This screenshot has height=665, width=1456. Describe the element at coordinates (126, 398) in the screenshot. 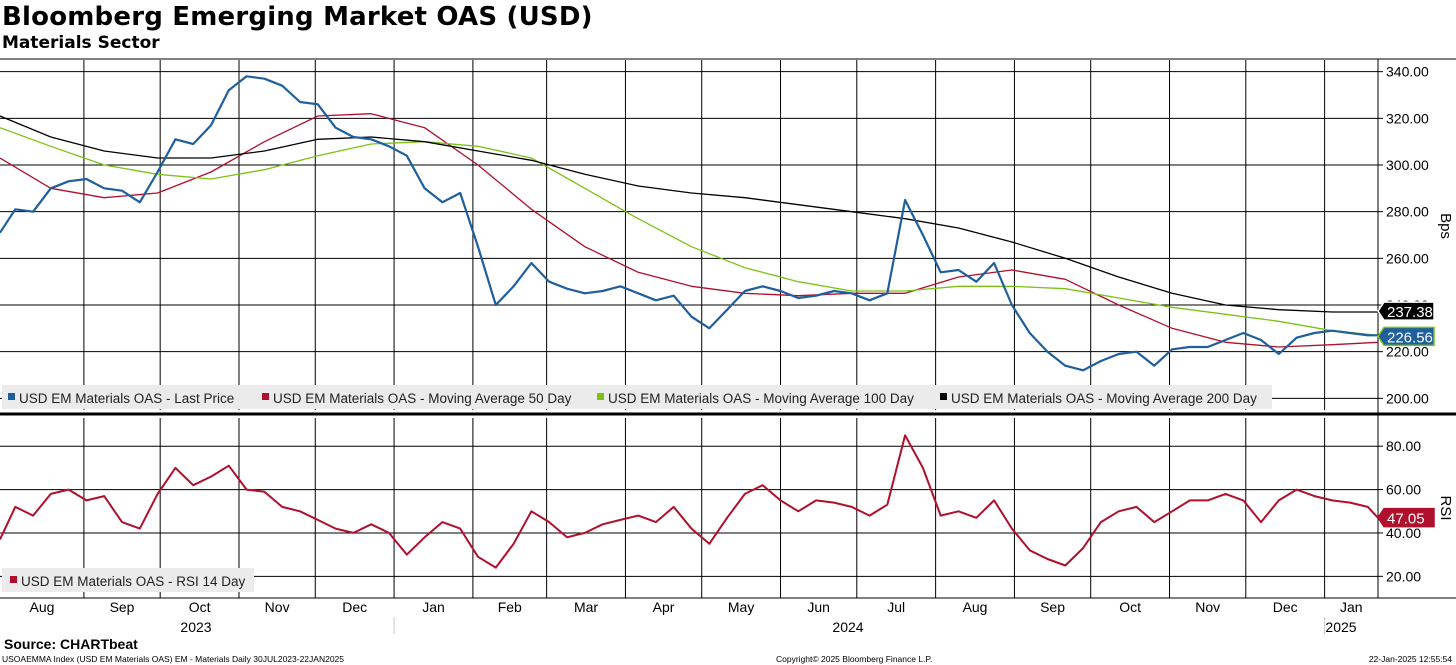

I see `legend-entry: USD EM Materials OAS - Last Price` at that location.